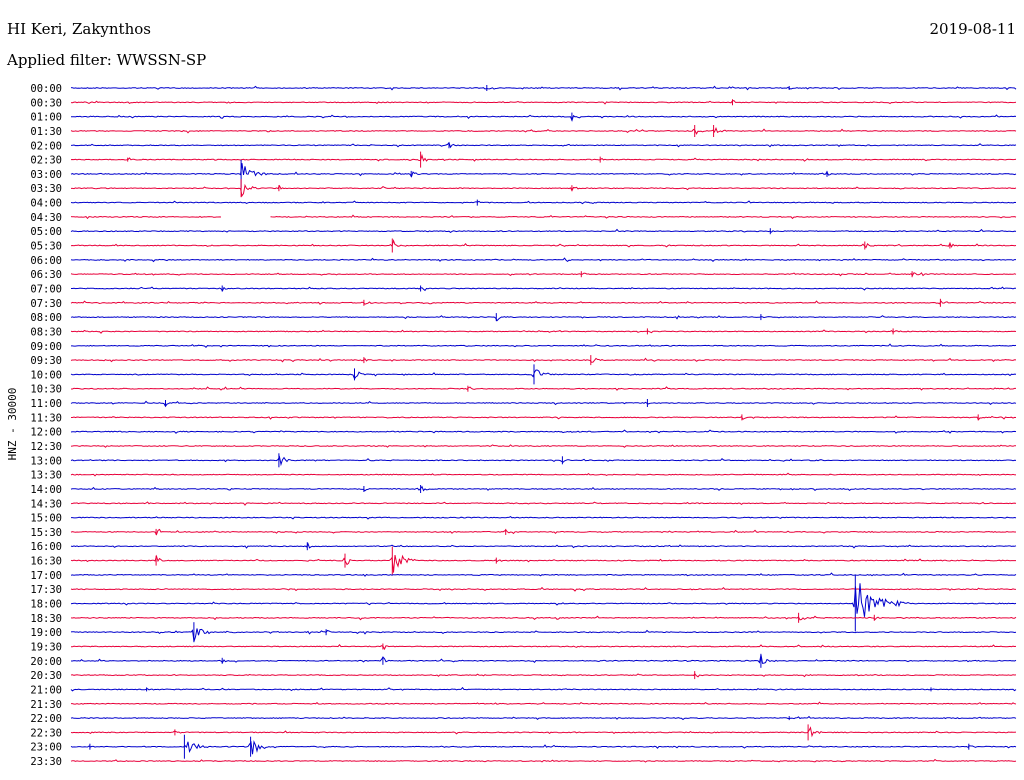 This screenshot has height=780, width=1024. What do you see at coordinates (46, 204) in the screenshot?
I see `row-time-label: 04:00` at bounding box center [46, 204].